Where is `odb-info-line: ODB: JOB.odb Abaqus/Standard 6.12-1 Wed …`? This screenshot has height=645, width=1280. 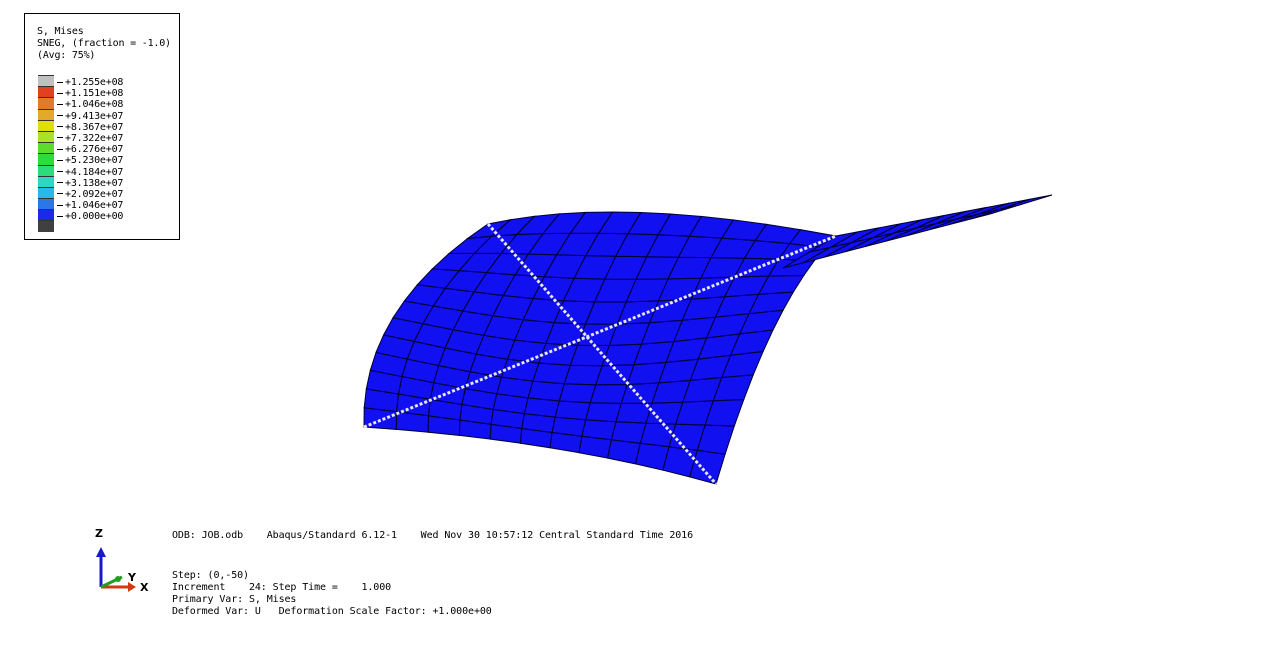
odb-info-line: ODB: JOB.odb Abaqus/Standard 6.12-1 Wed … is located at coordinates (433, 535).